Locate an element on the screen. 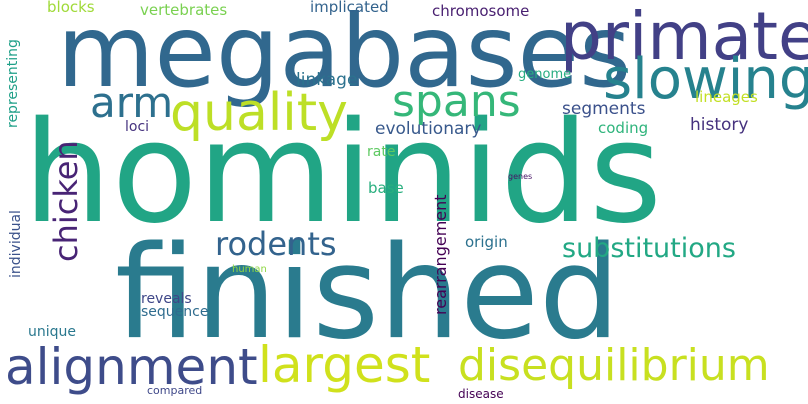 Image resolution: width=808 pixels, height=404 pixels. word-representing: representing is located at coordinates (13, 83).